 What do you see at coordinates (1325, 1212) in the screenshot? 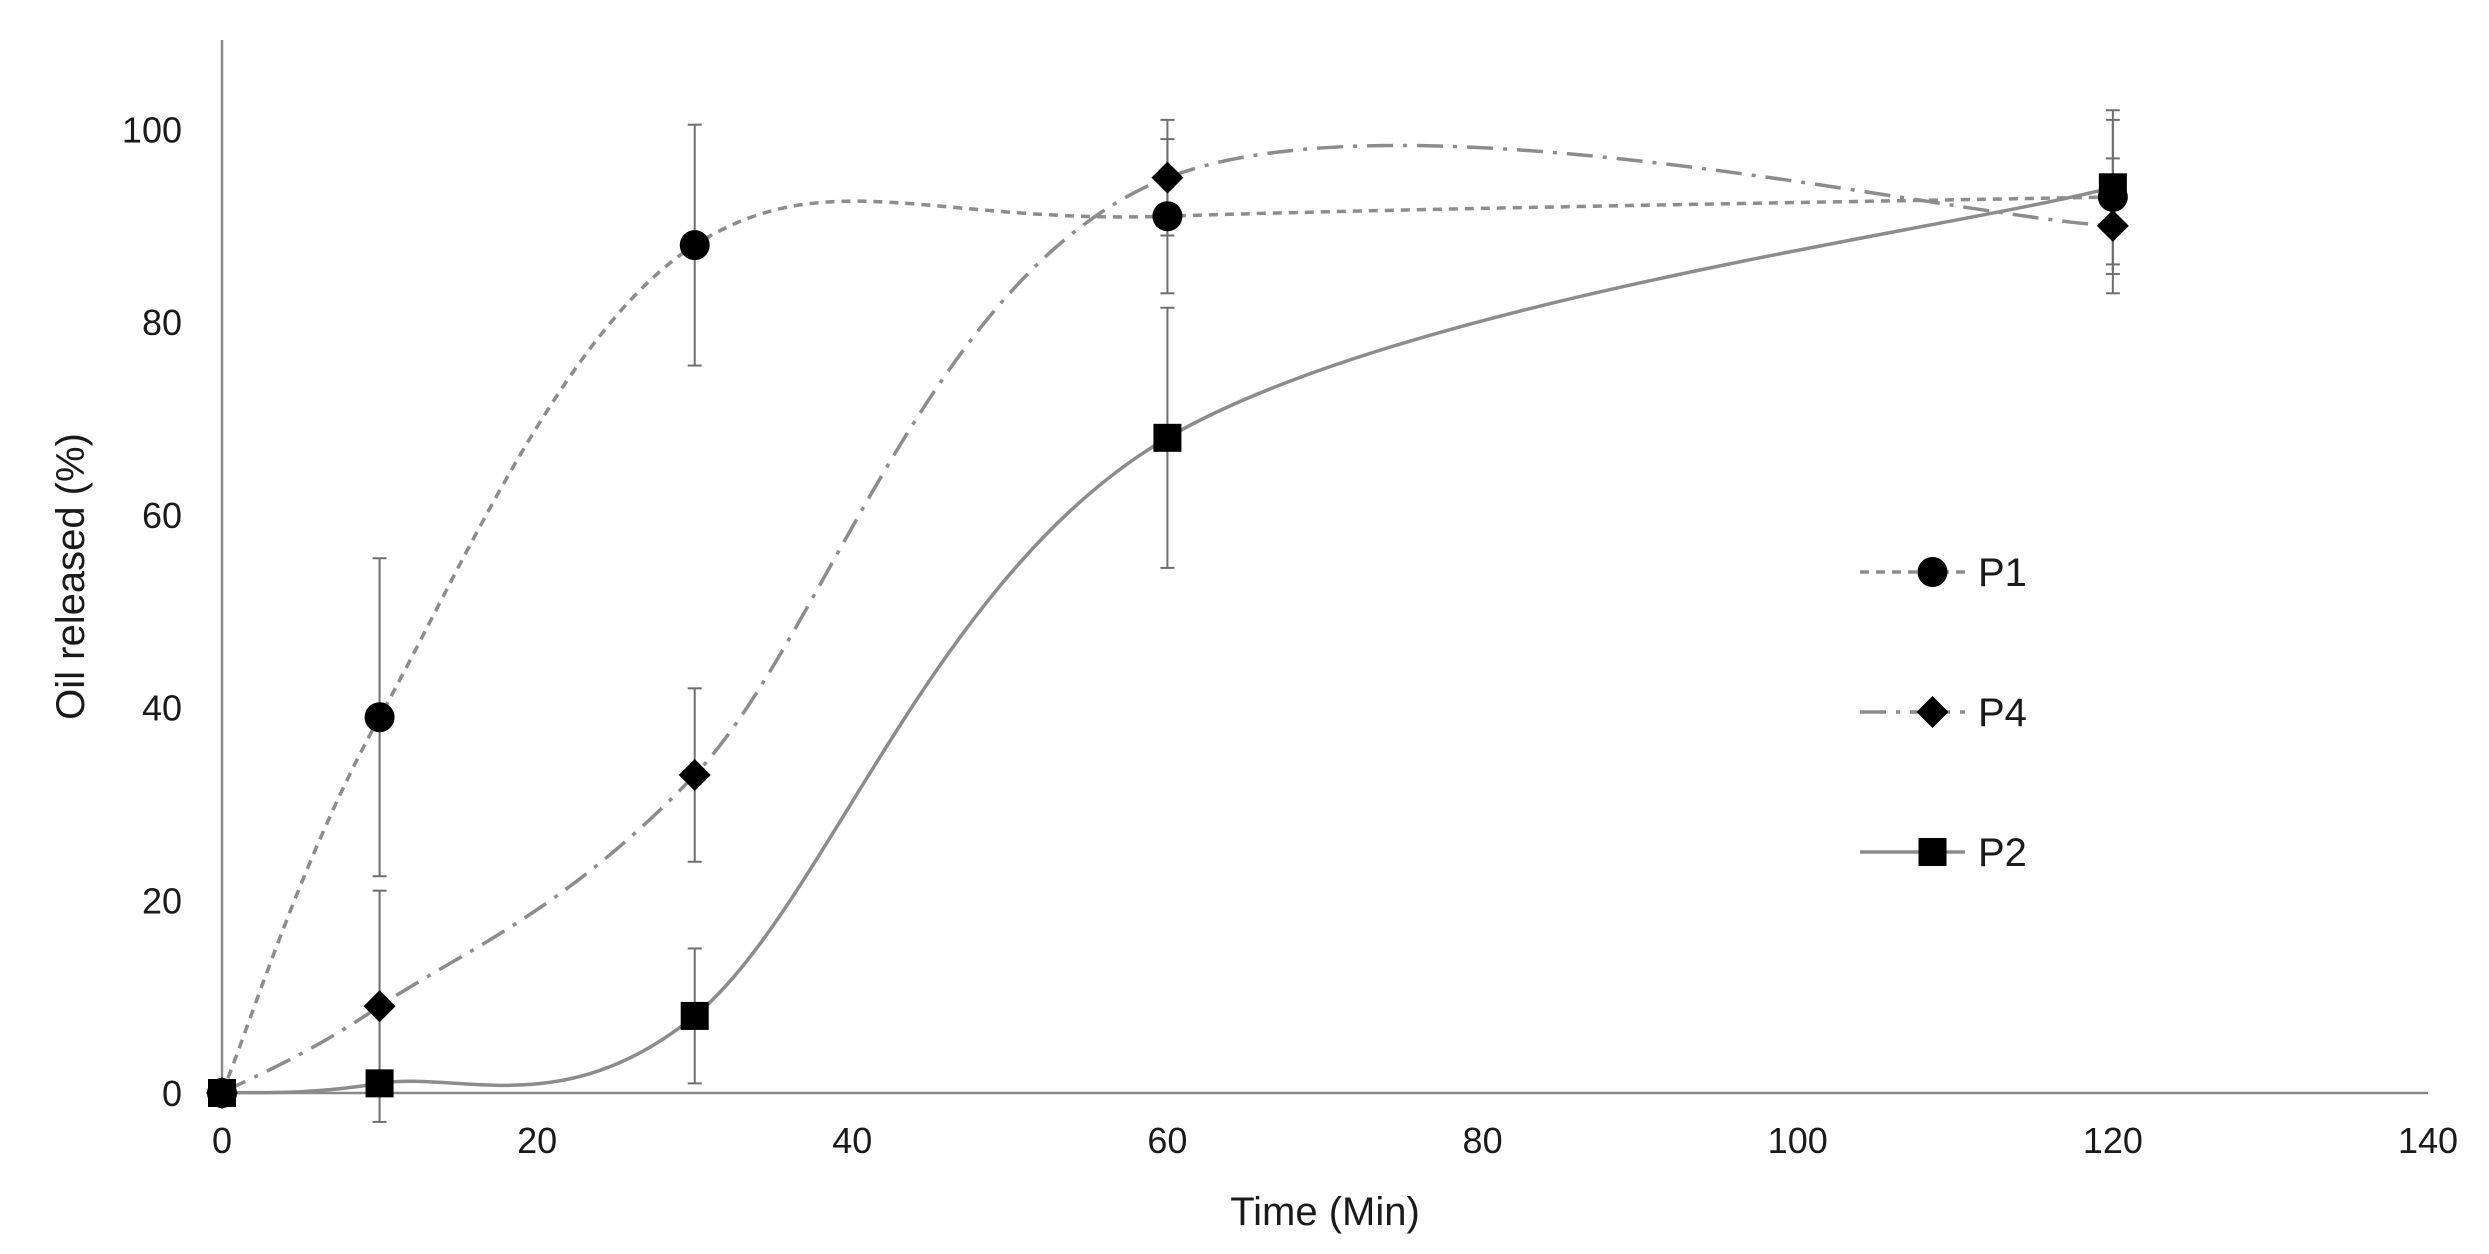
I see `x-axis-title: Time (Min)` at bounding box center [1325, 1212].